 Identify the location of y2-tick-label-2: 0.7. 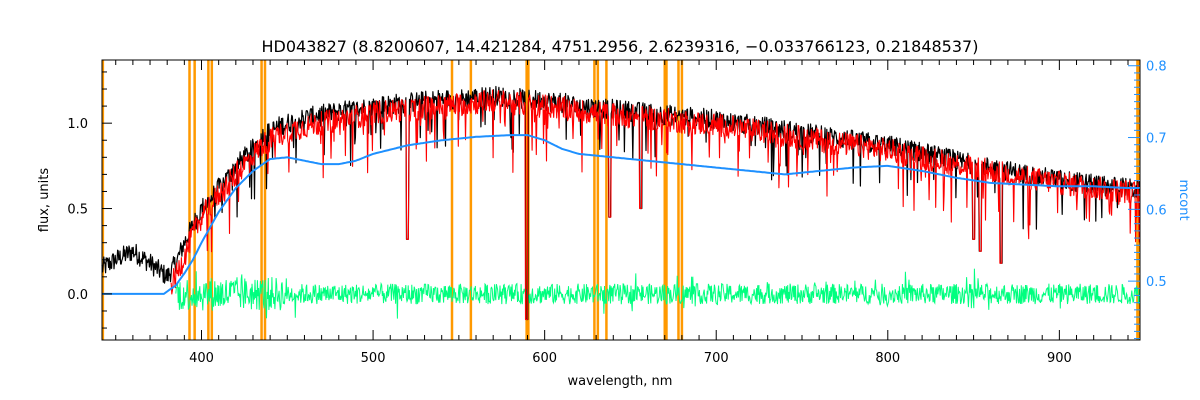
(1156, 139).